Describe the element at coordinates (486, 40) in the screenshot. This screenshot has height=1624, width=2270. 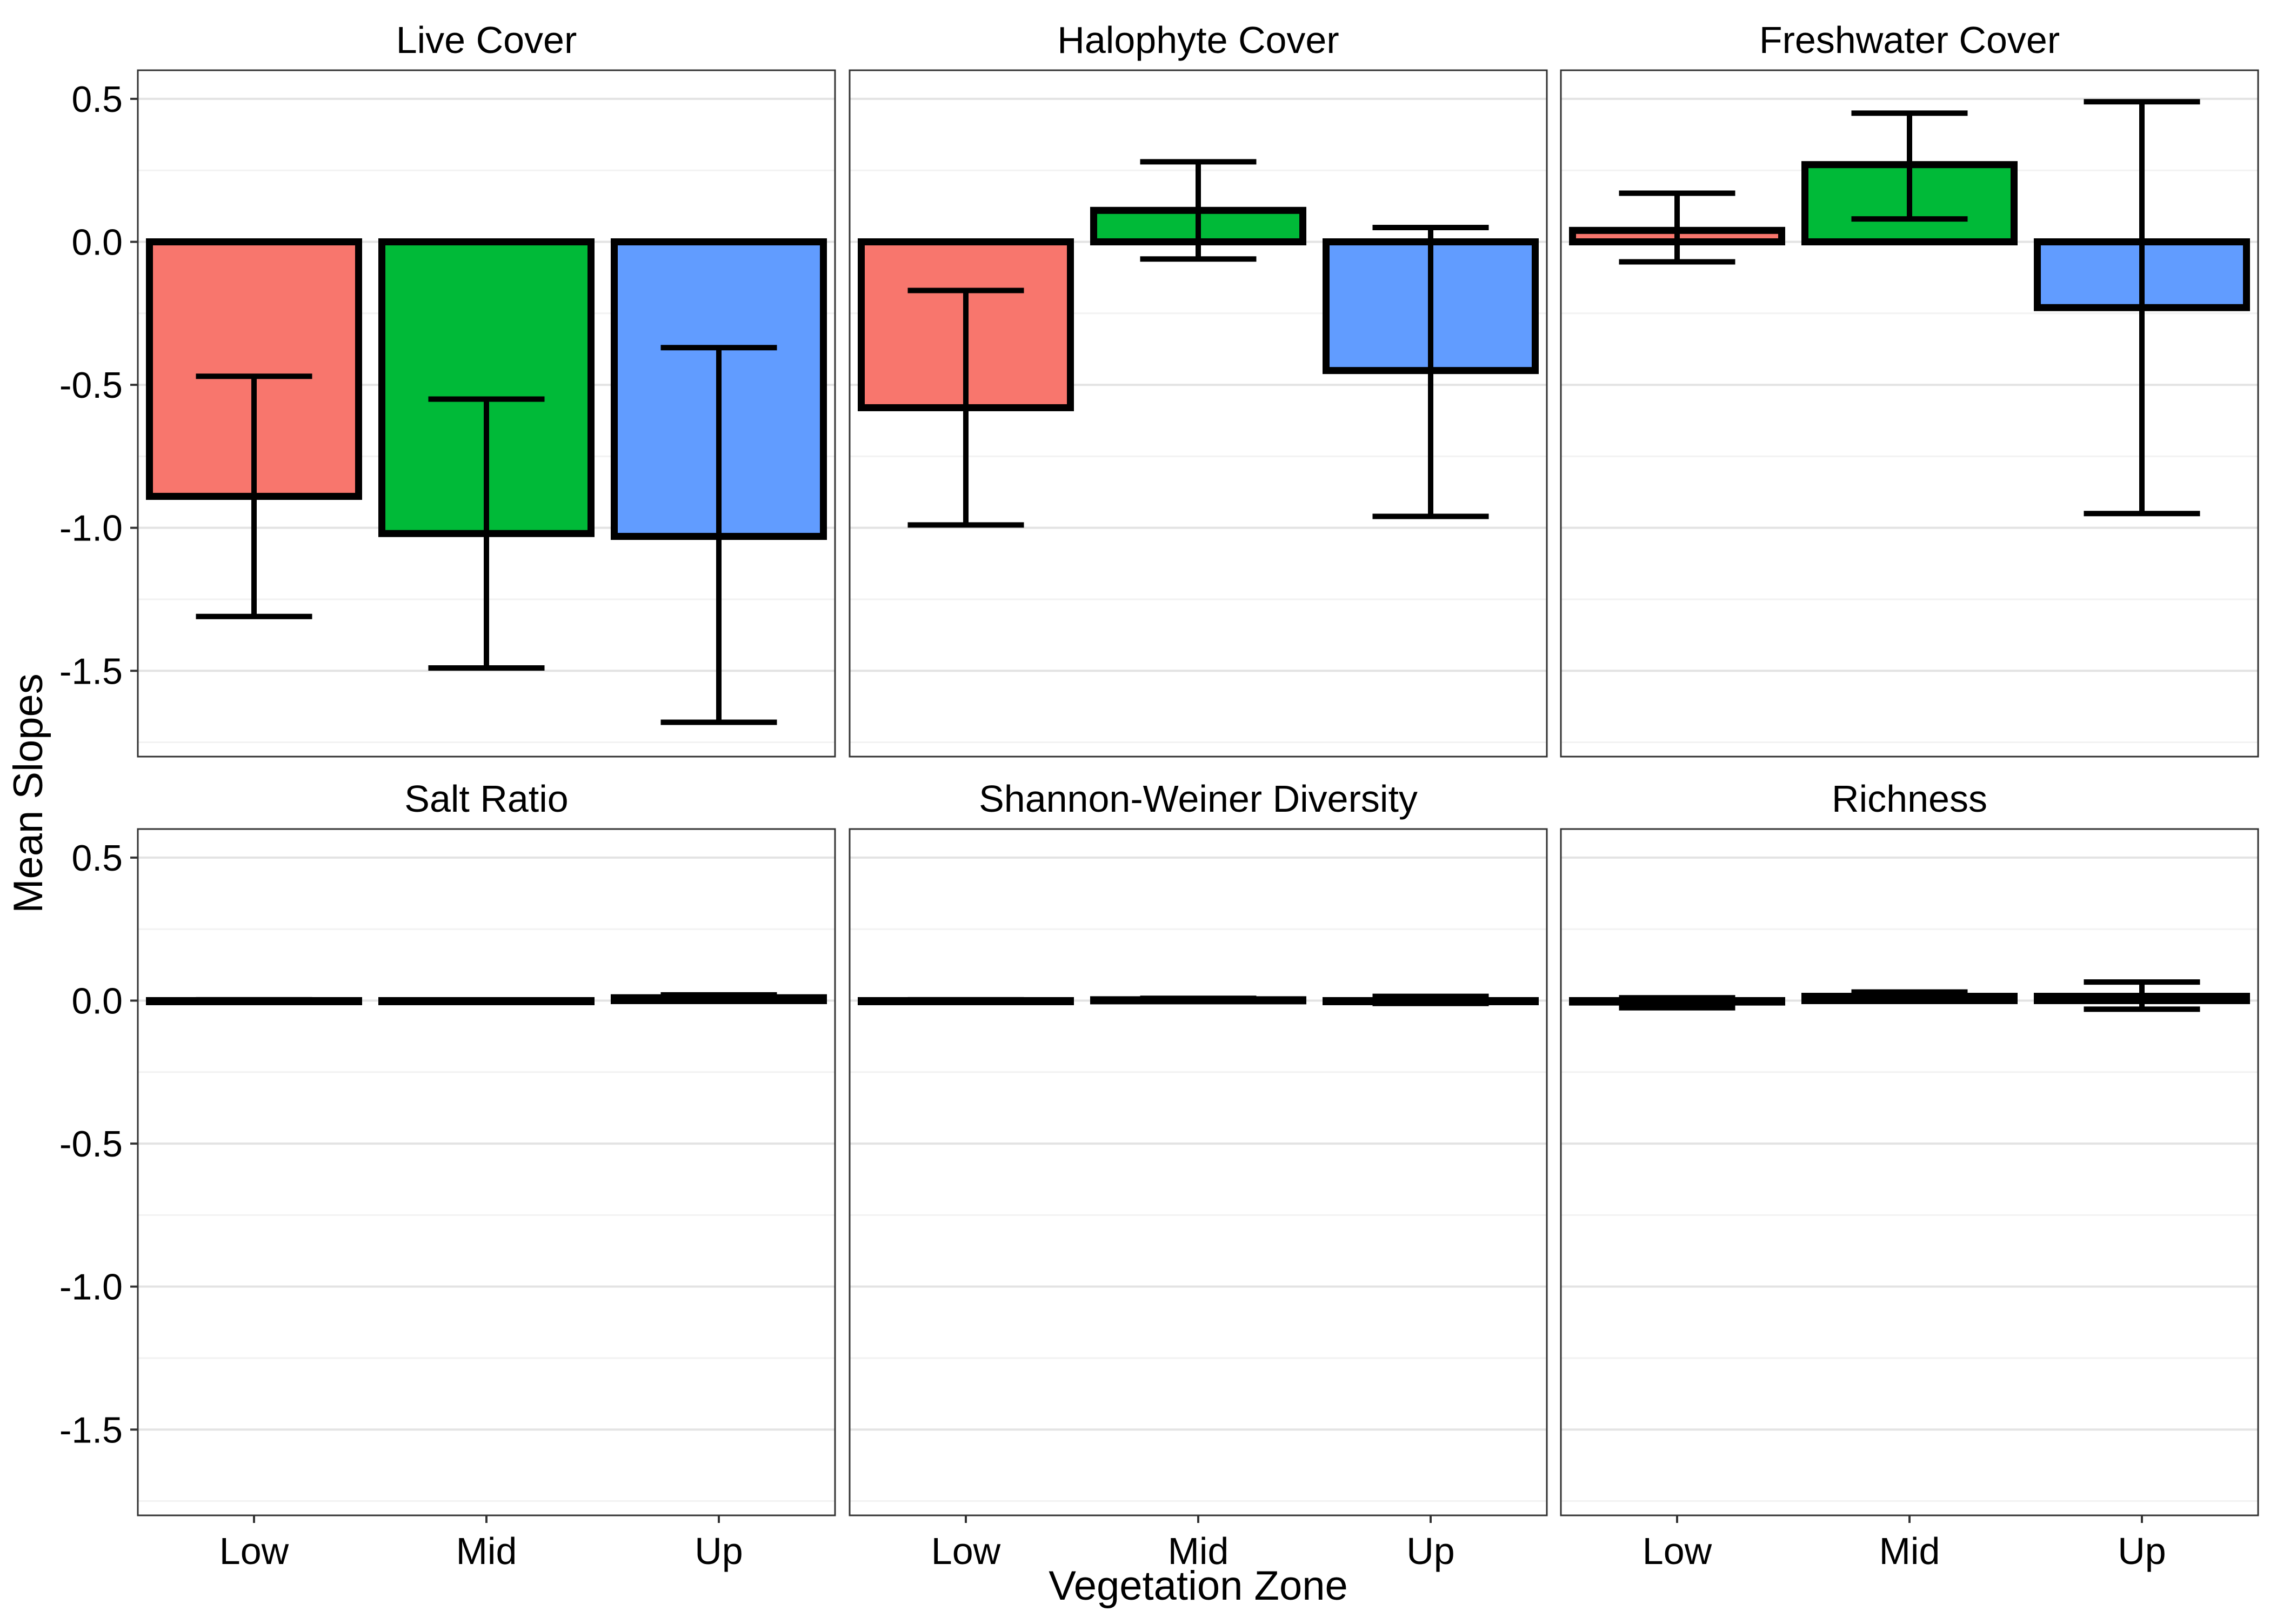
I see `panel-title: Live Cover` at that location.